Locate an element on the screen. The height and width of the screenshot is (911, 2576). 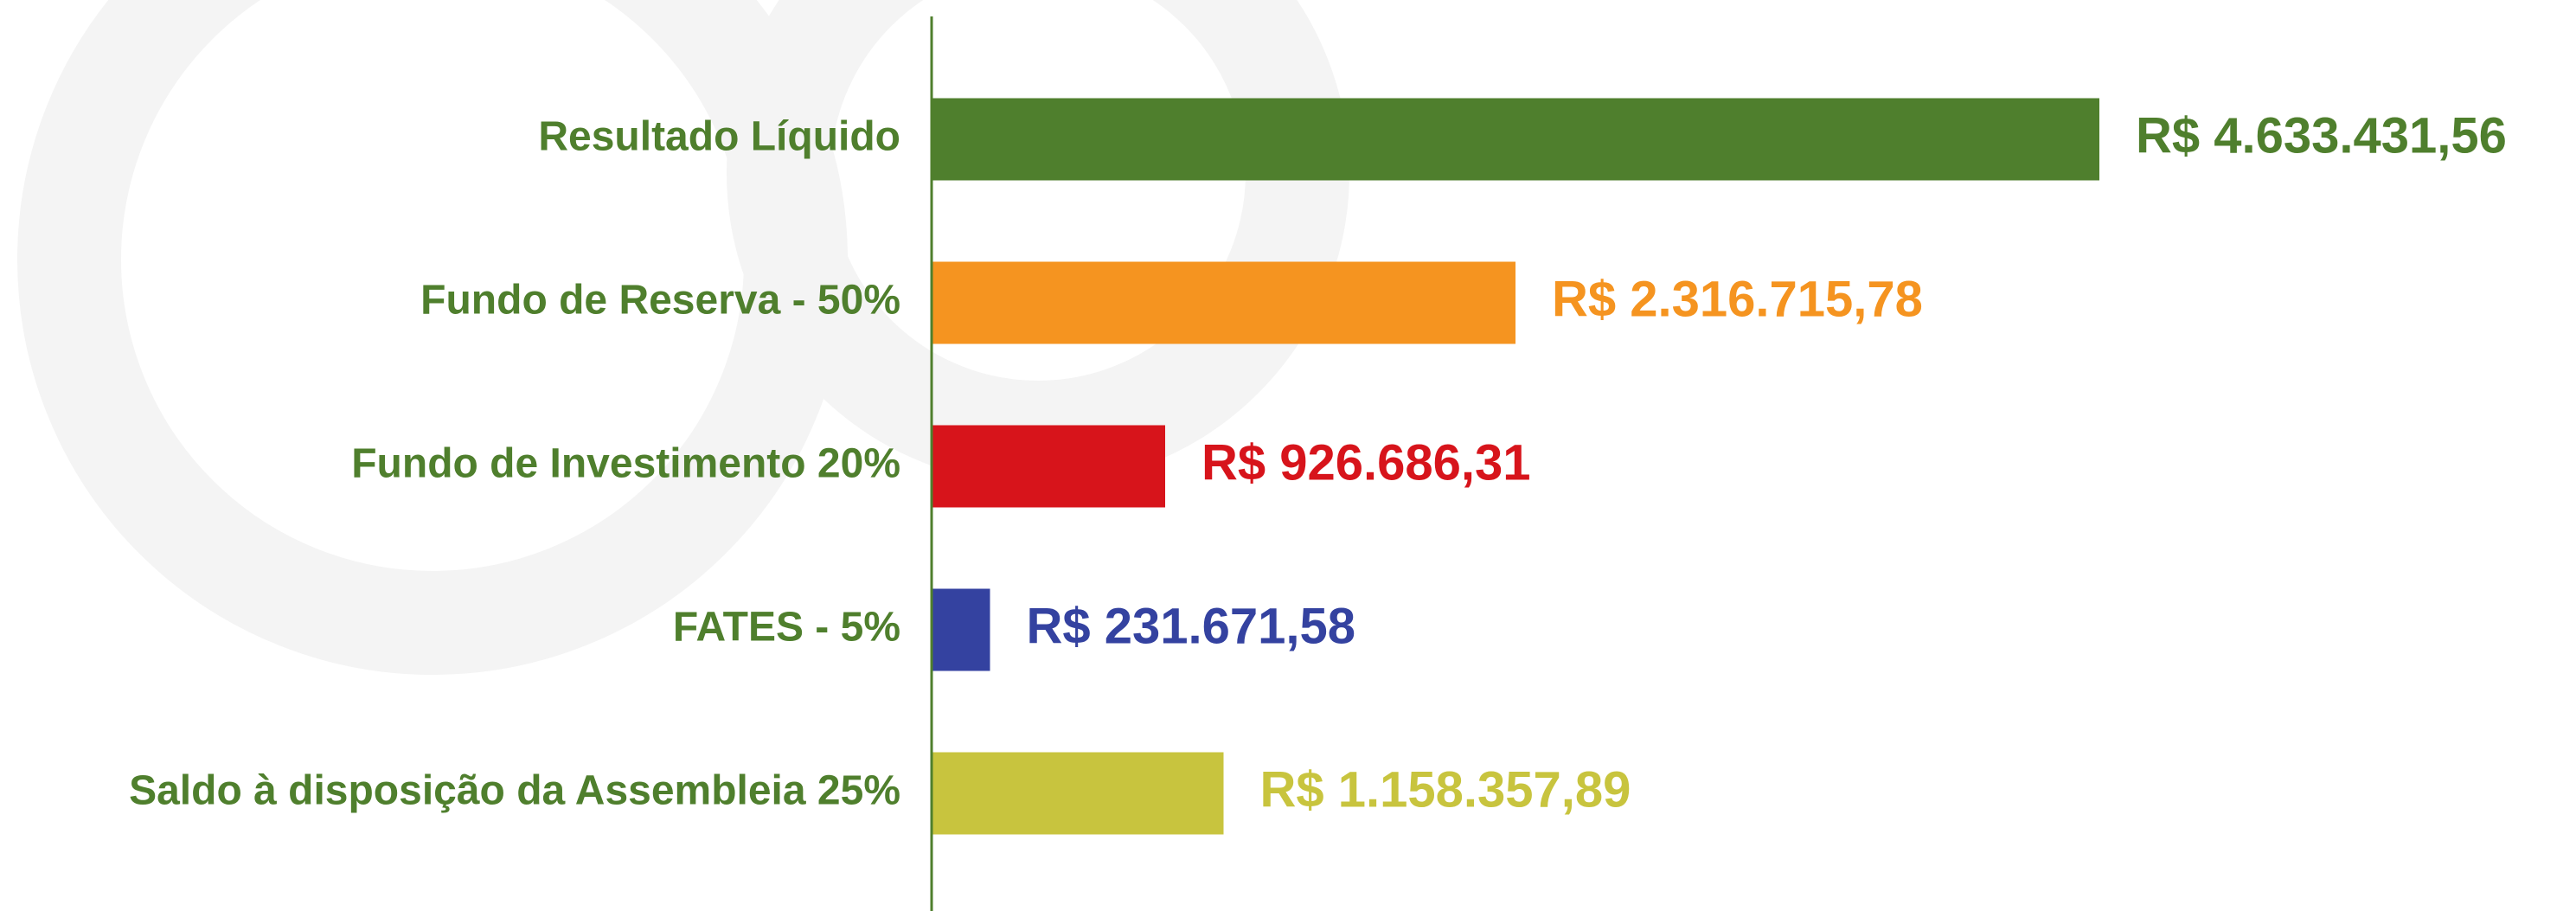
value-label: R$ 231.671,58 is located at coordinates (1191, 626).